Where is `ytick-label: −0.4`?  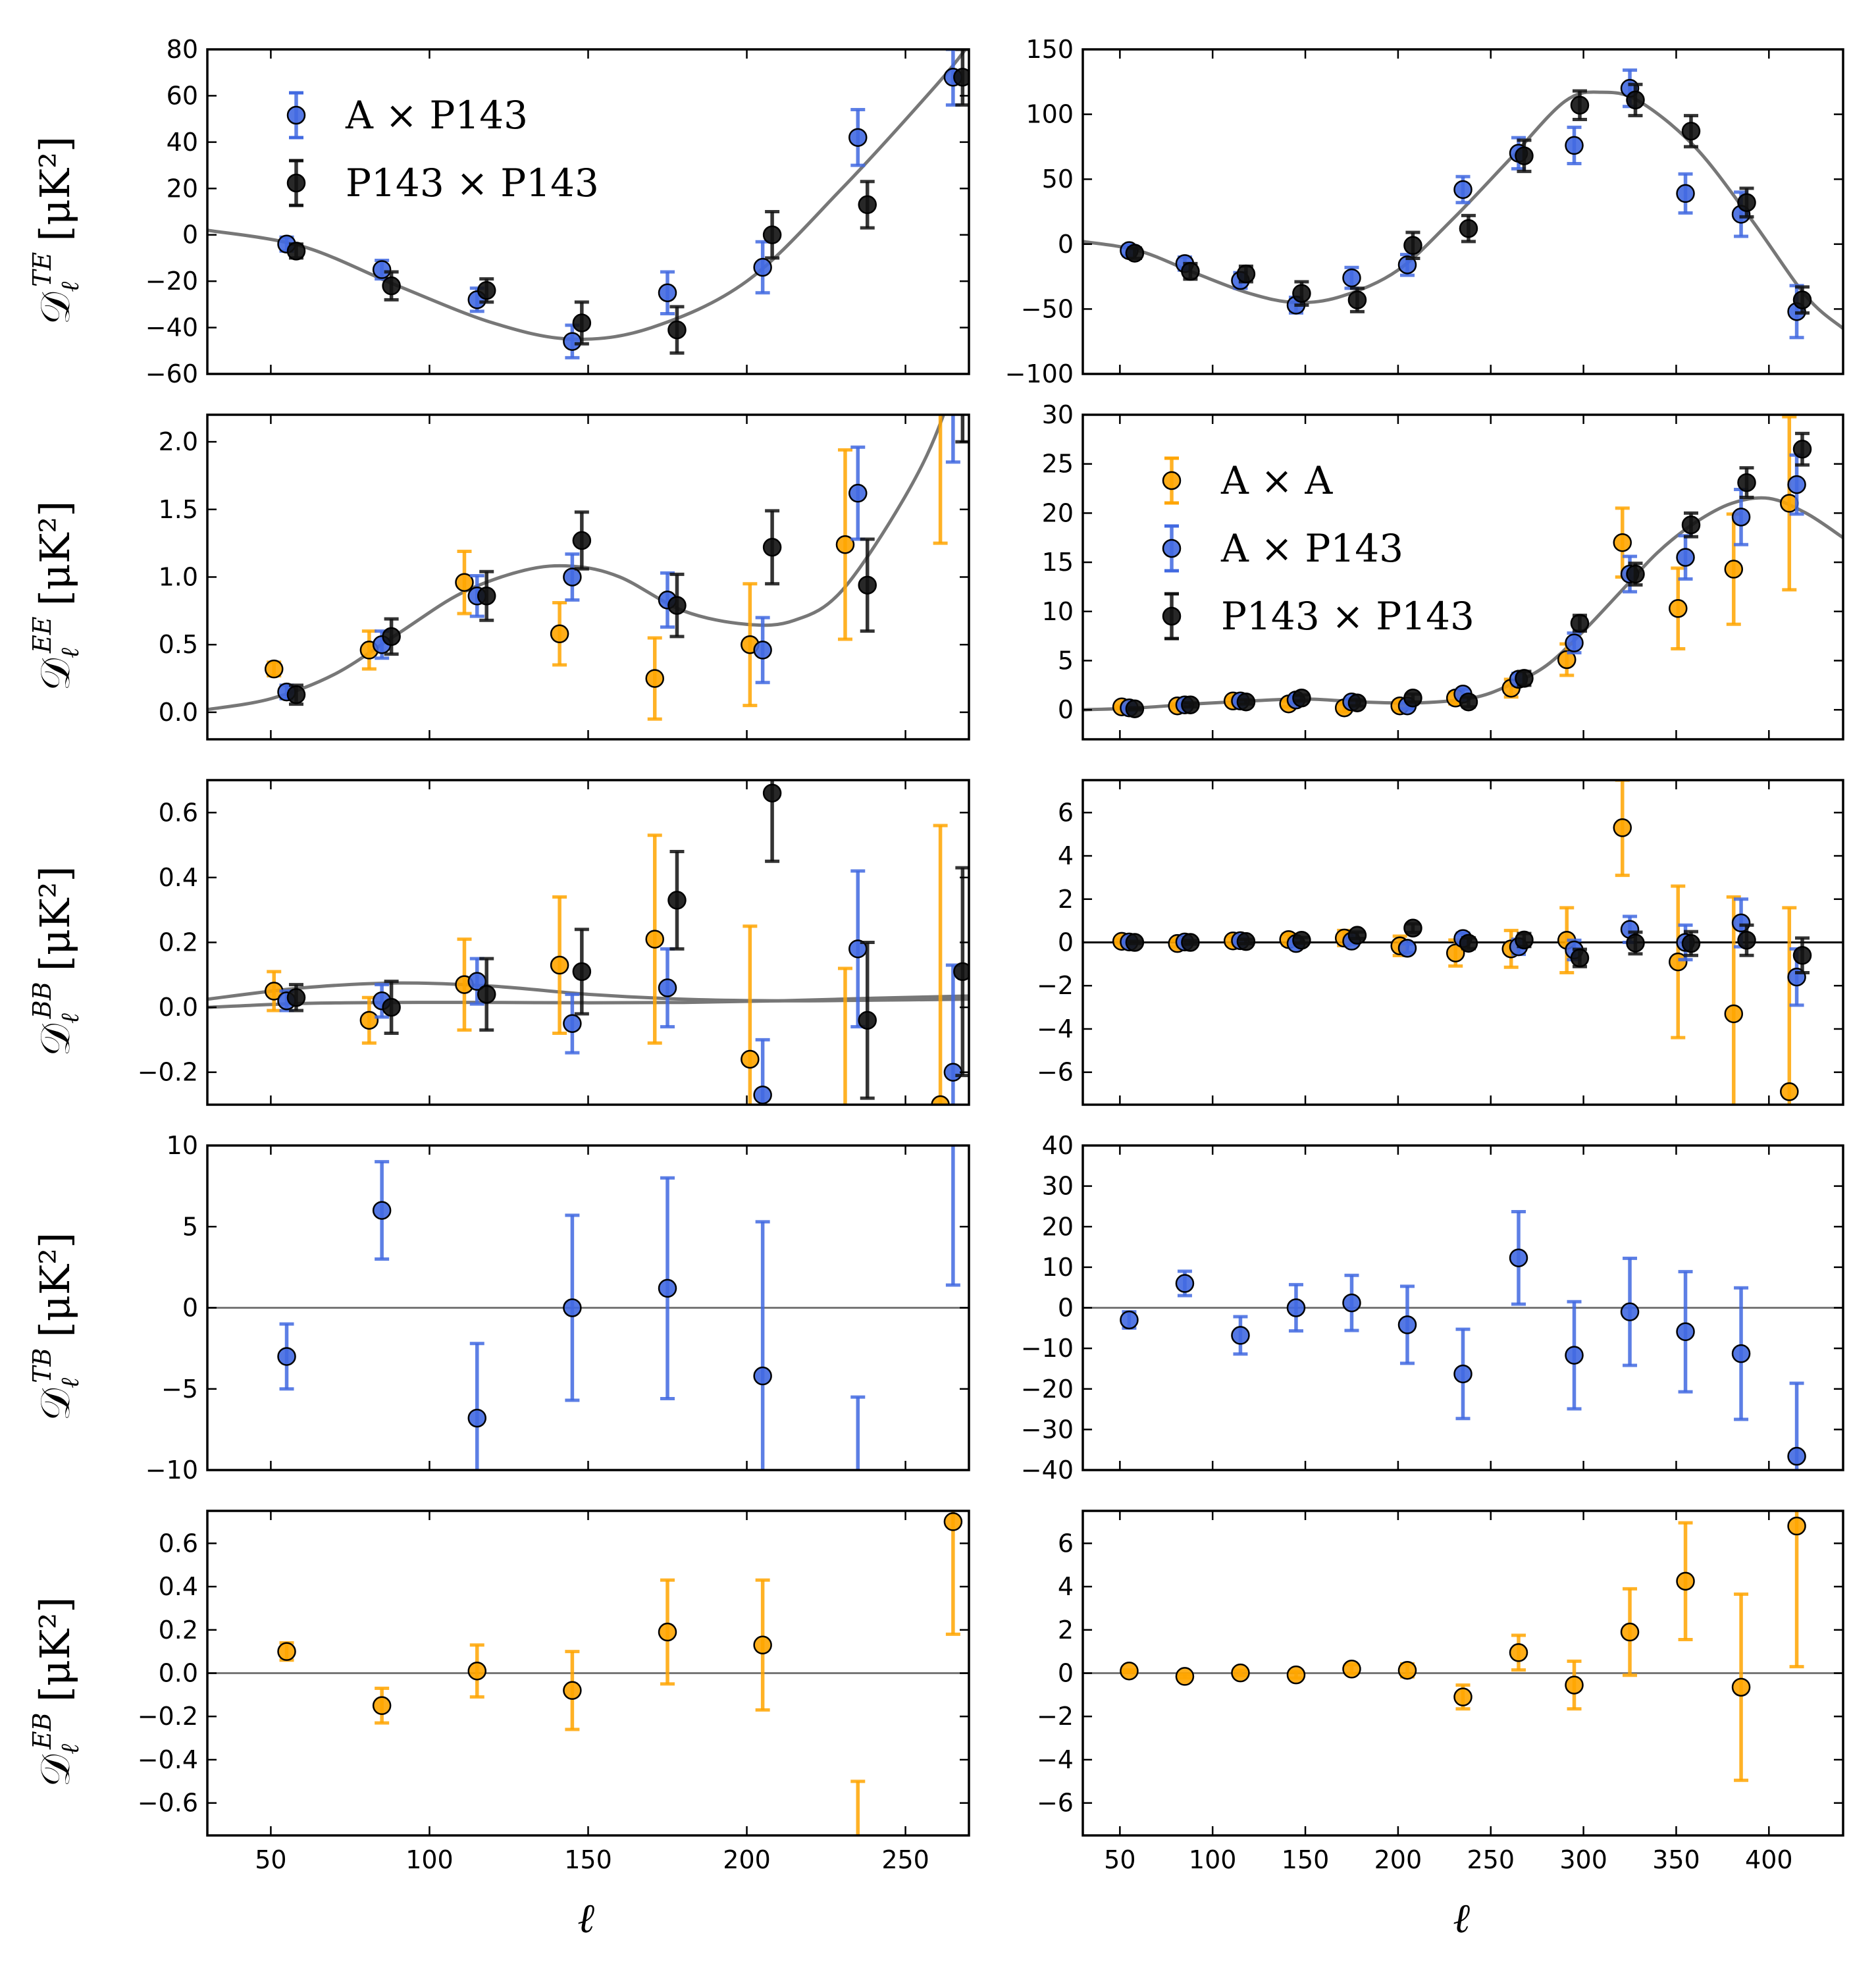
ytick-label: −0.4 is located at coordinates (168, 1759).